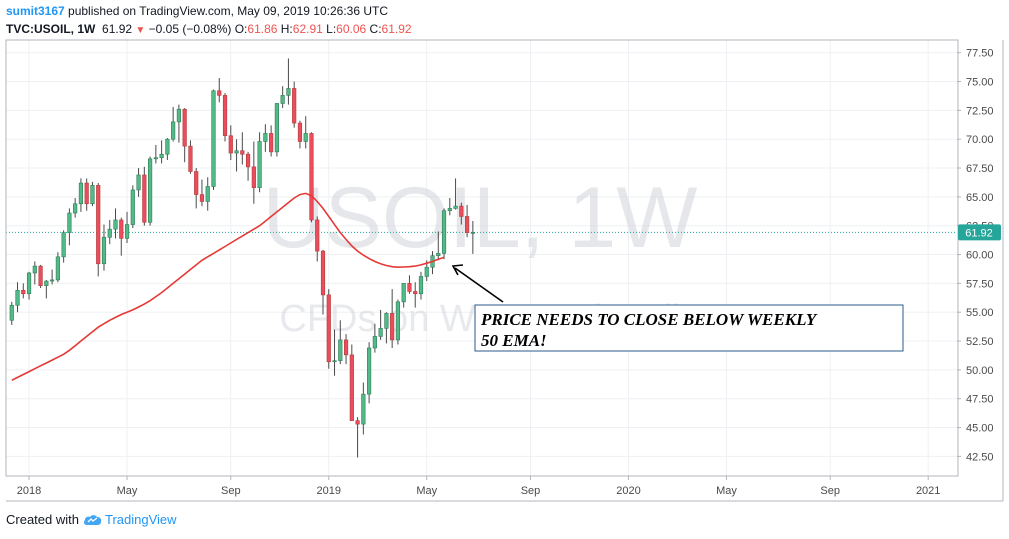 This screenshot has height=539, width=1009. What do you see at coordinates (29, 491) in the screenshot?
I see `time-tick-label: 2018` at bounding box center [29, 491].